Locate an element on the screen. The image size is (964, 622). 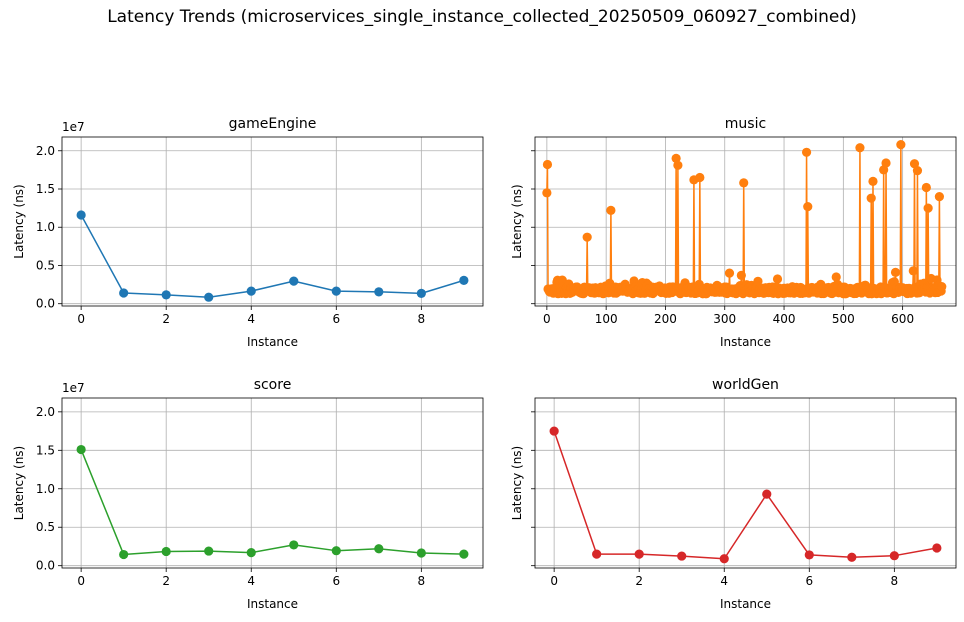
x-tick-label: 300 is located at coordinates (724, 319).